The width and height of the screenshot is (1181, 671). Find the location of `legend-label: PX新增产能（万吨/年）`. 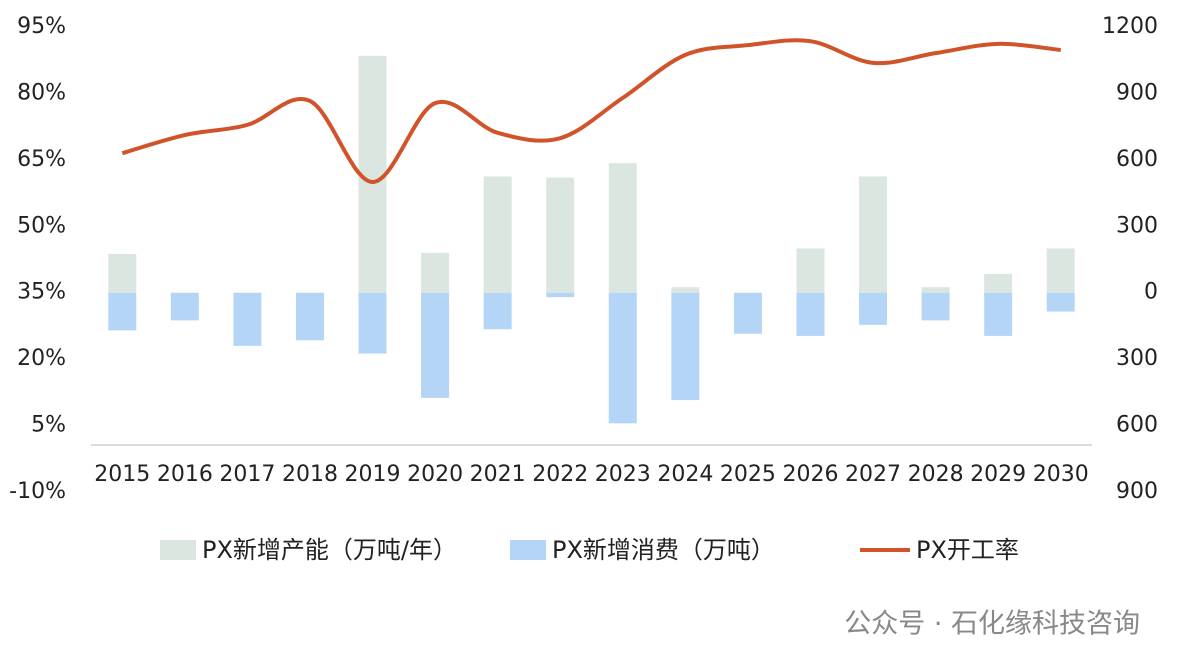

legend-label: PX新增产能（万吨/年） is located at coordinates (329, 550).